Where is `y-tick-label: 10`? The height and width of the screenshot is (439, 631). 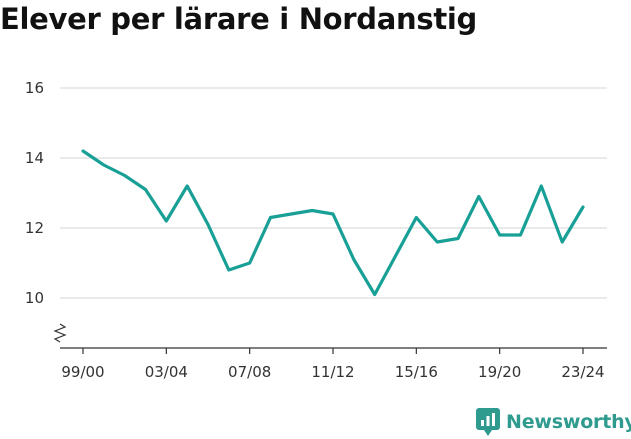 y-tick-label: 10 is located at coordinates (34, 298).